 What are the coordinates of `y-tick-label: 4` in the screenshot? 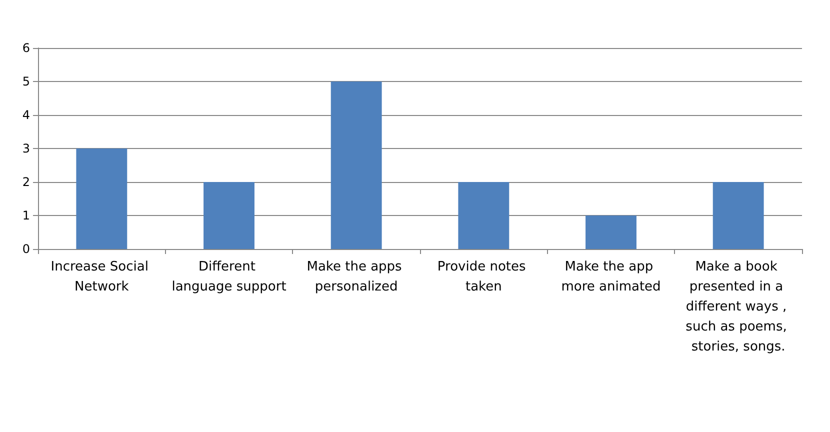 It's located at (26, 115).